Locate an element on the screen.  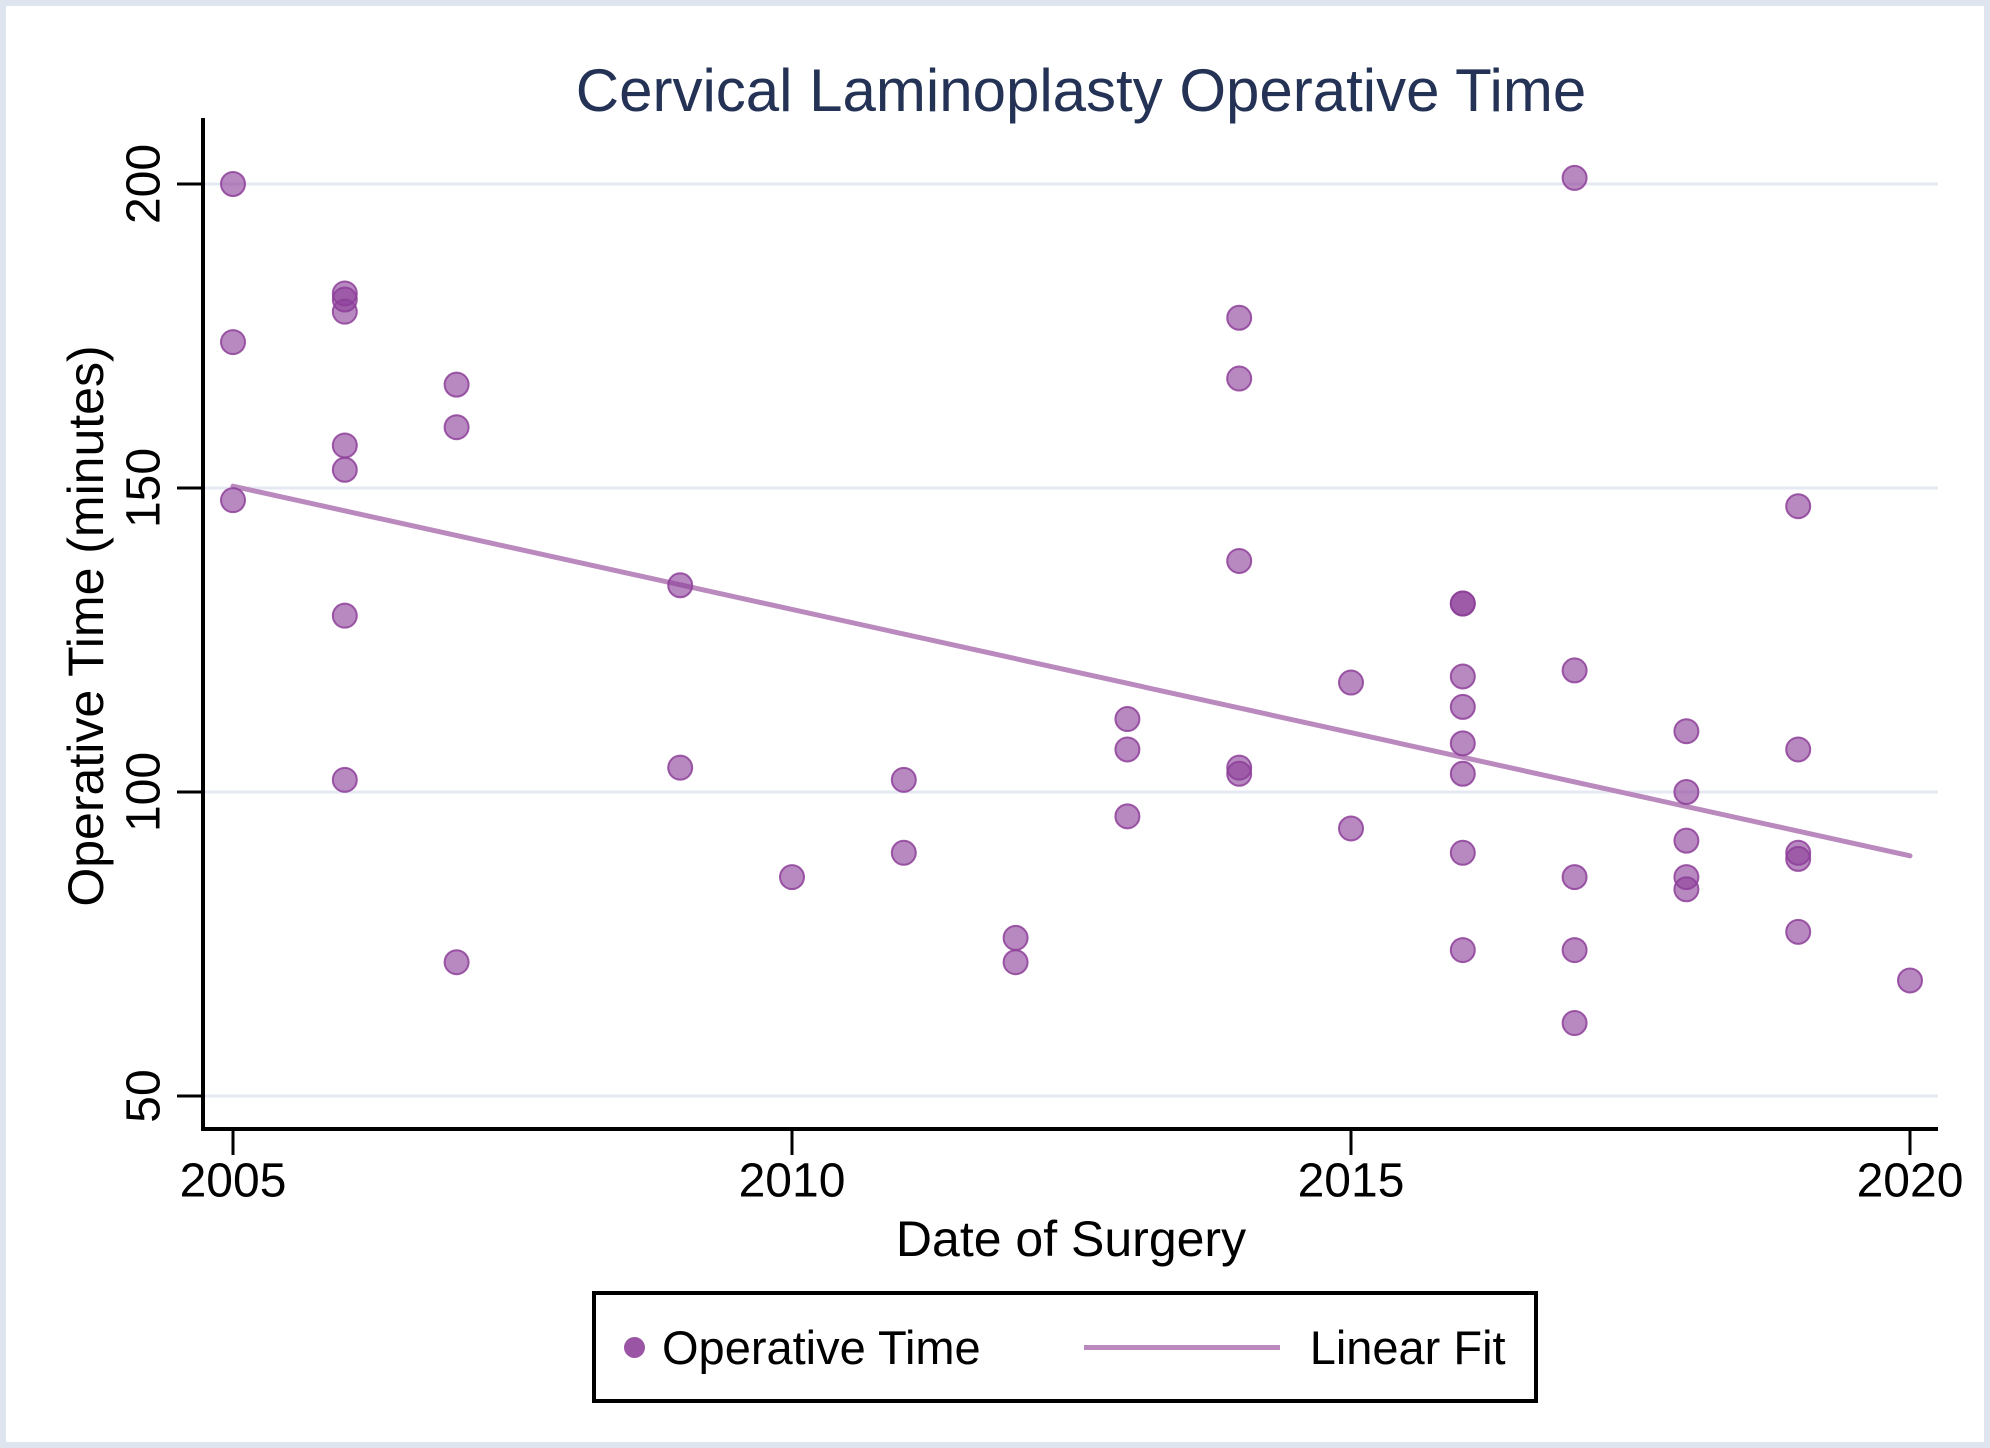
y-tick-label-100: 100 is located at coordinates (144, 792).